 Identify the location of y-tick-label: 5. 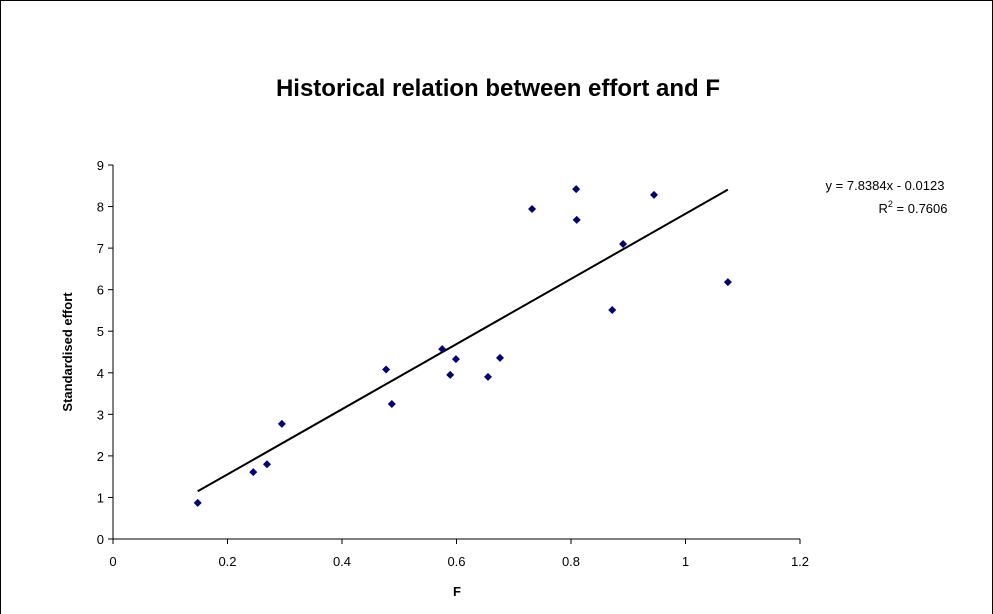
(100, 331).